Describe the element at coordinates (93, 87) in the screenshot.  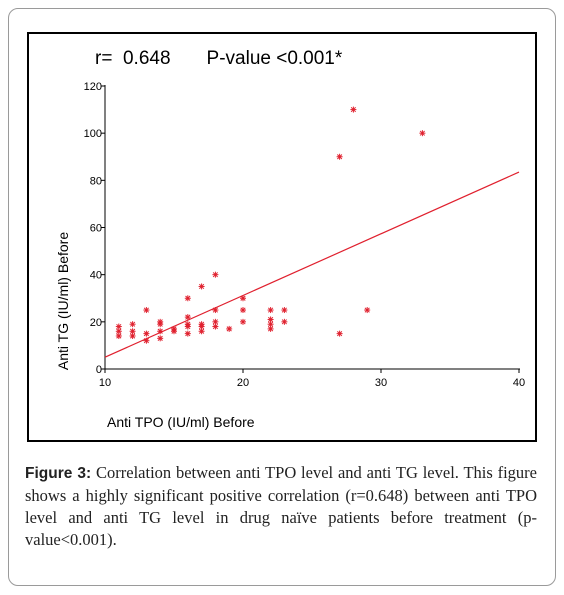
I see `y-tick-label: 120` at that location.